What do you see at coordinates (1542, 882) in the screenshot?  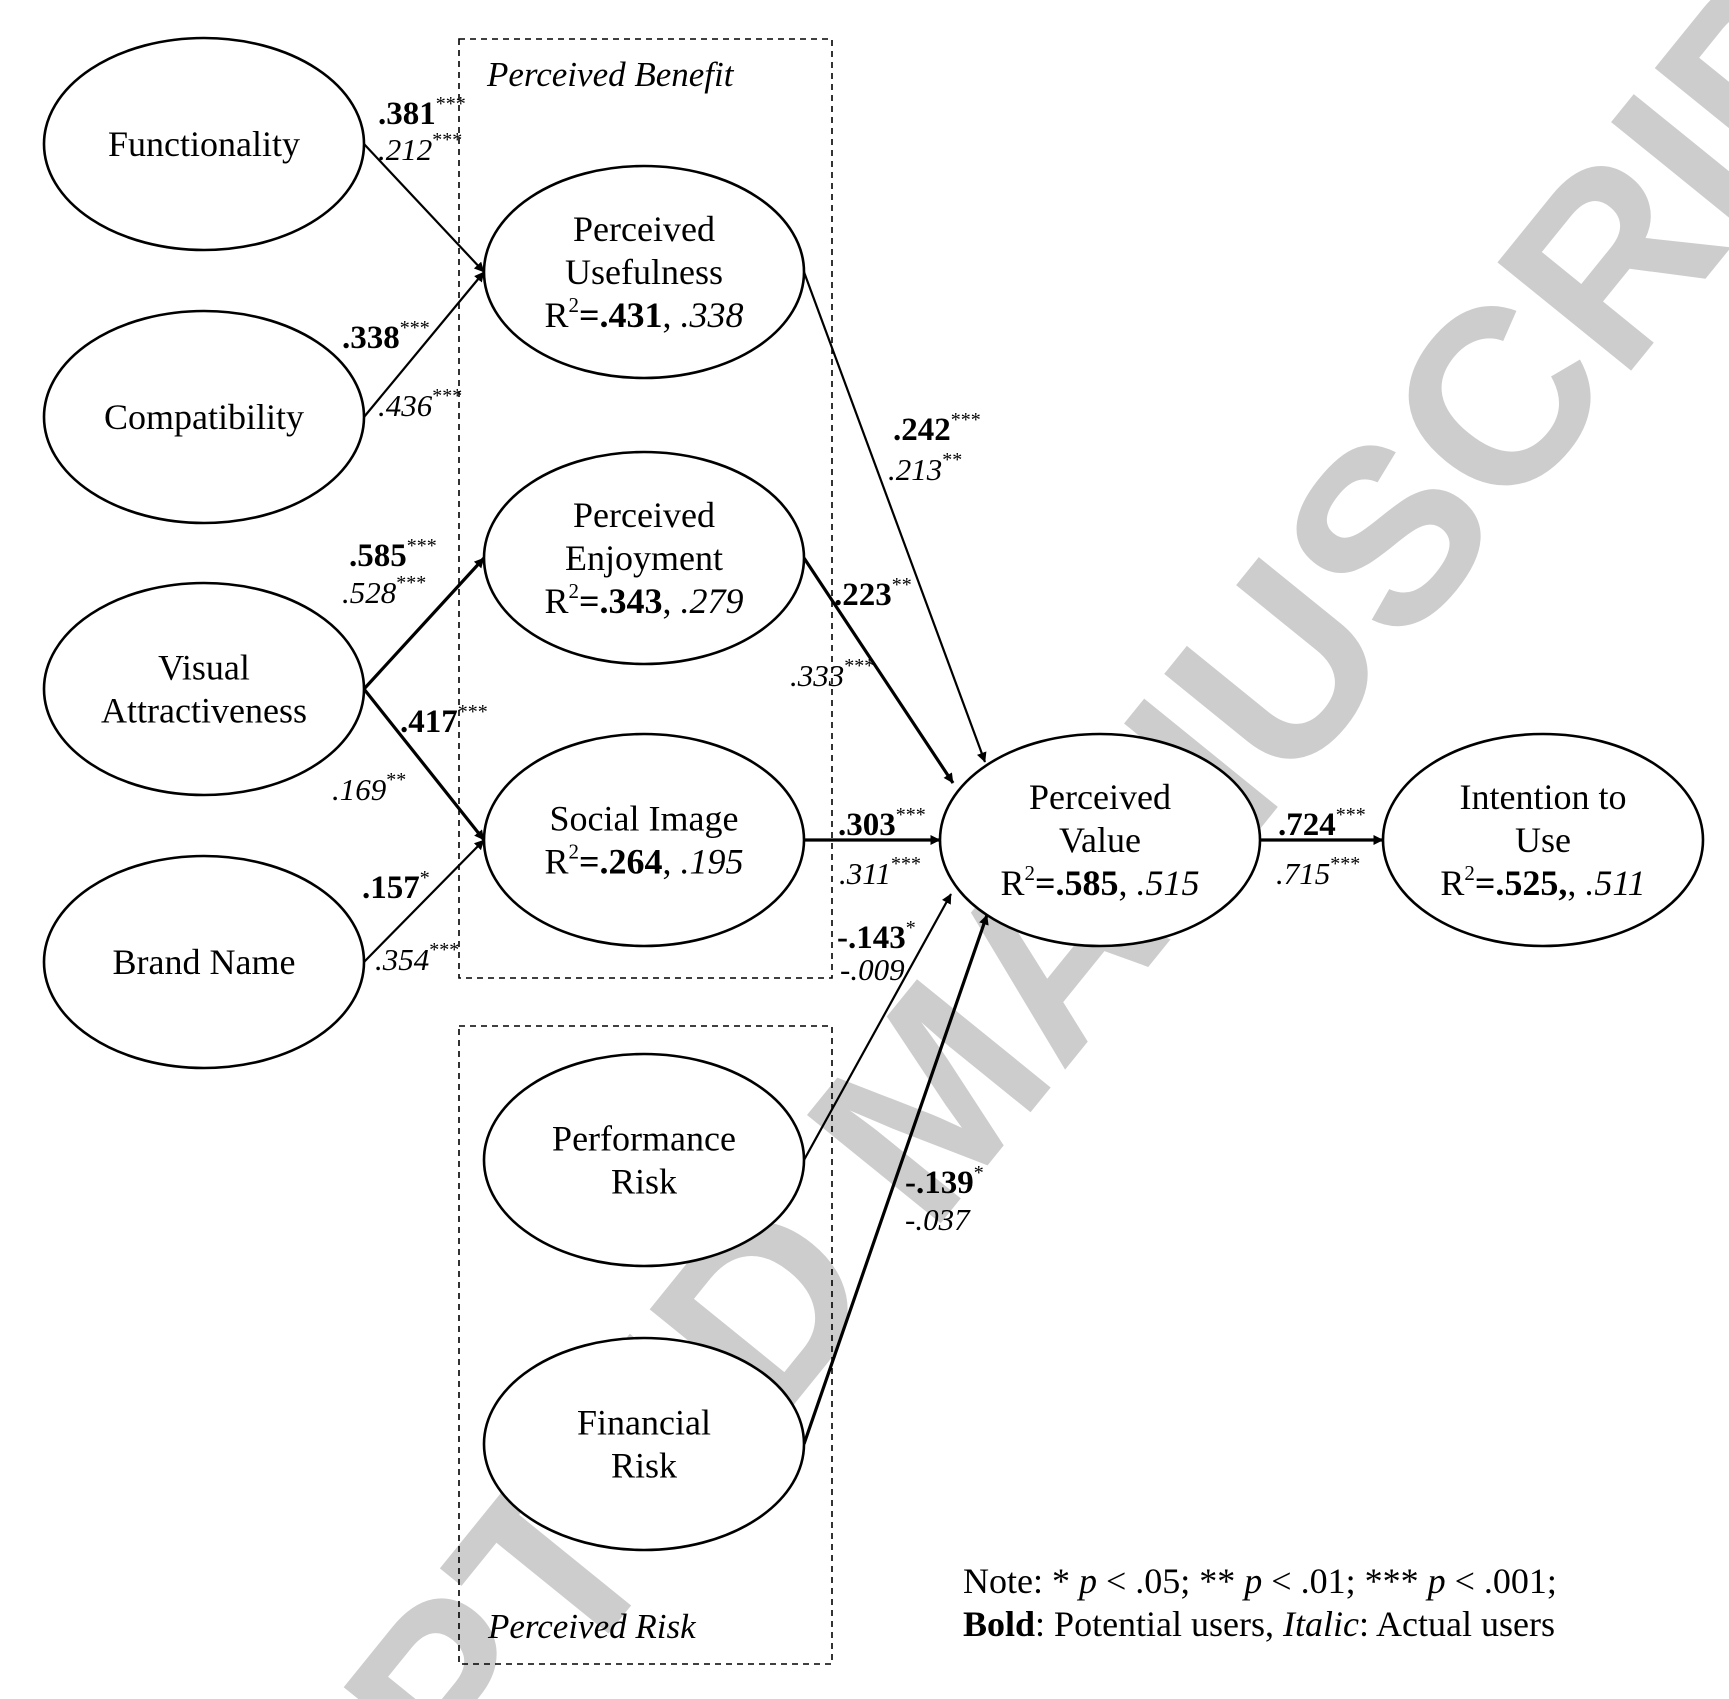 I see `node-intention-r-squared: R2=.525,, .511` at bounding box center [1542, 882].